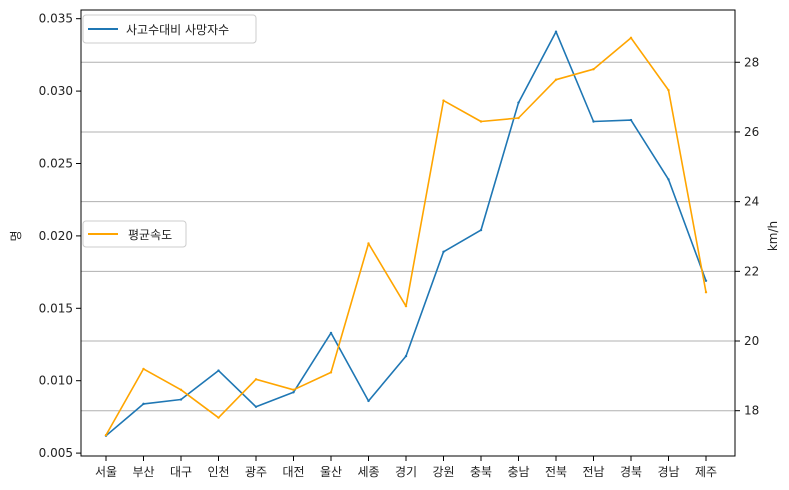 This screenshot has width=789, height=490. I want to click on y-axis-title: 명, so click(16, 235).